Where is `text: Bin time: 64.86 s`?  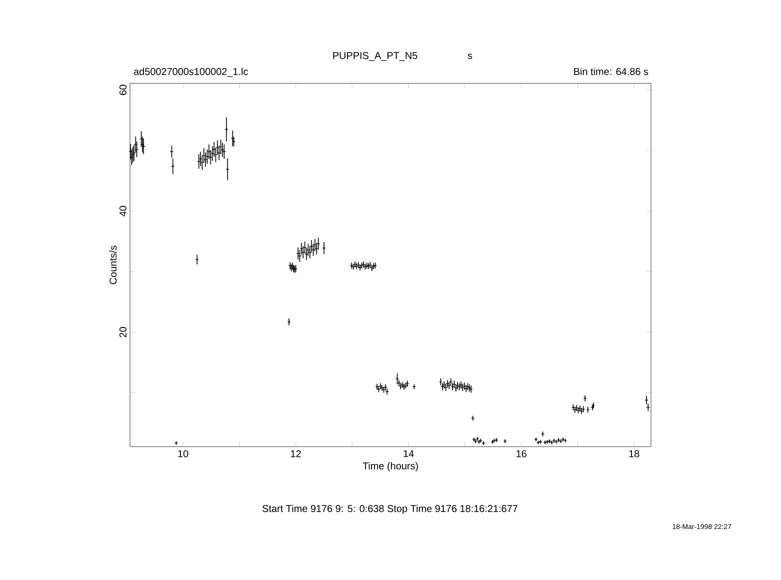 text: Bin time: 64.86 s is located at coordinates (611, 72).